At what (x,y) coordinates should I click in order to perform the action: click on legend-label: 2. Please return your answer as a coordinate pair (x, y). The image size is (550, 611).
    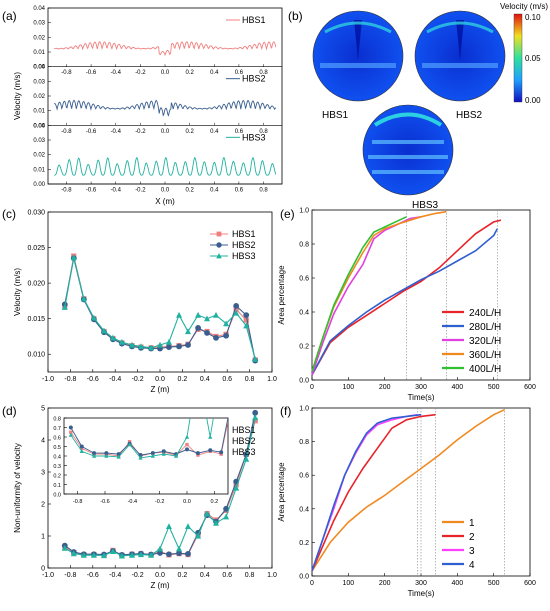
    Looking at the image, I should click on (472, 537).